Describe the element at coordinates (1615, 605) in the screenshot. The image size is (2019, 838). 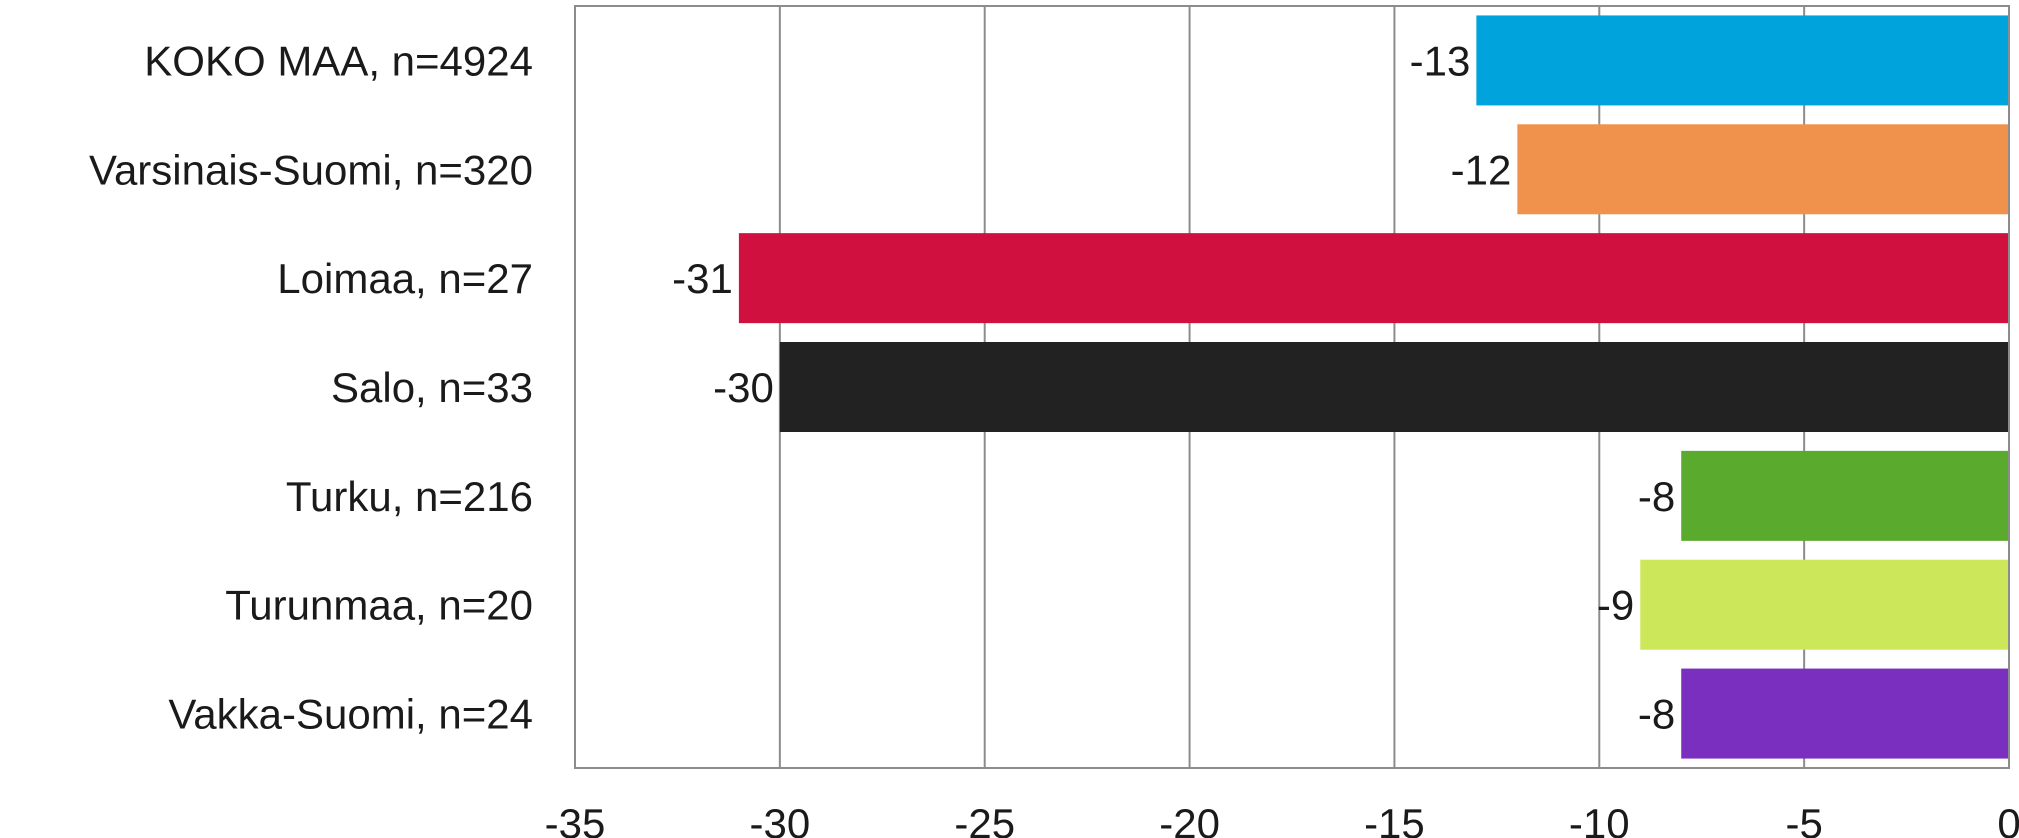
I see `data-label: -9` at that location.